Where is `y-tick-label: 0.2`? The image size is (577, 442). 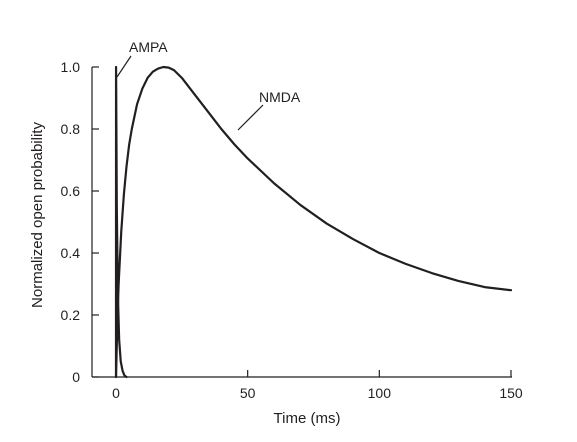
y-tick-label: 0.2 is located at coordinates (71, 315).